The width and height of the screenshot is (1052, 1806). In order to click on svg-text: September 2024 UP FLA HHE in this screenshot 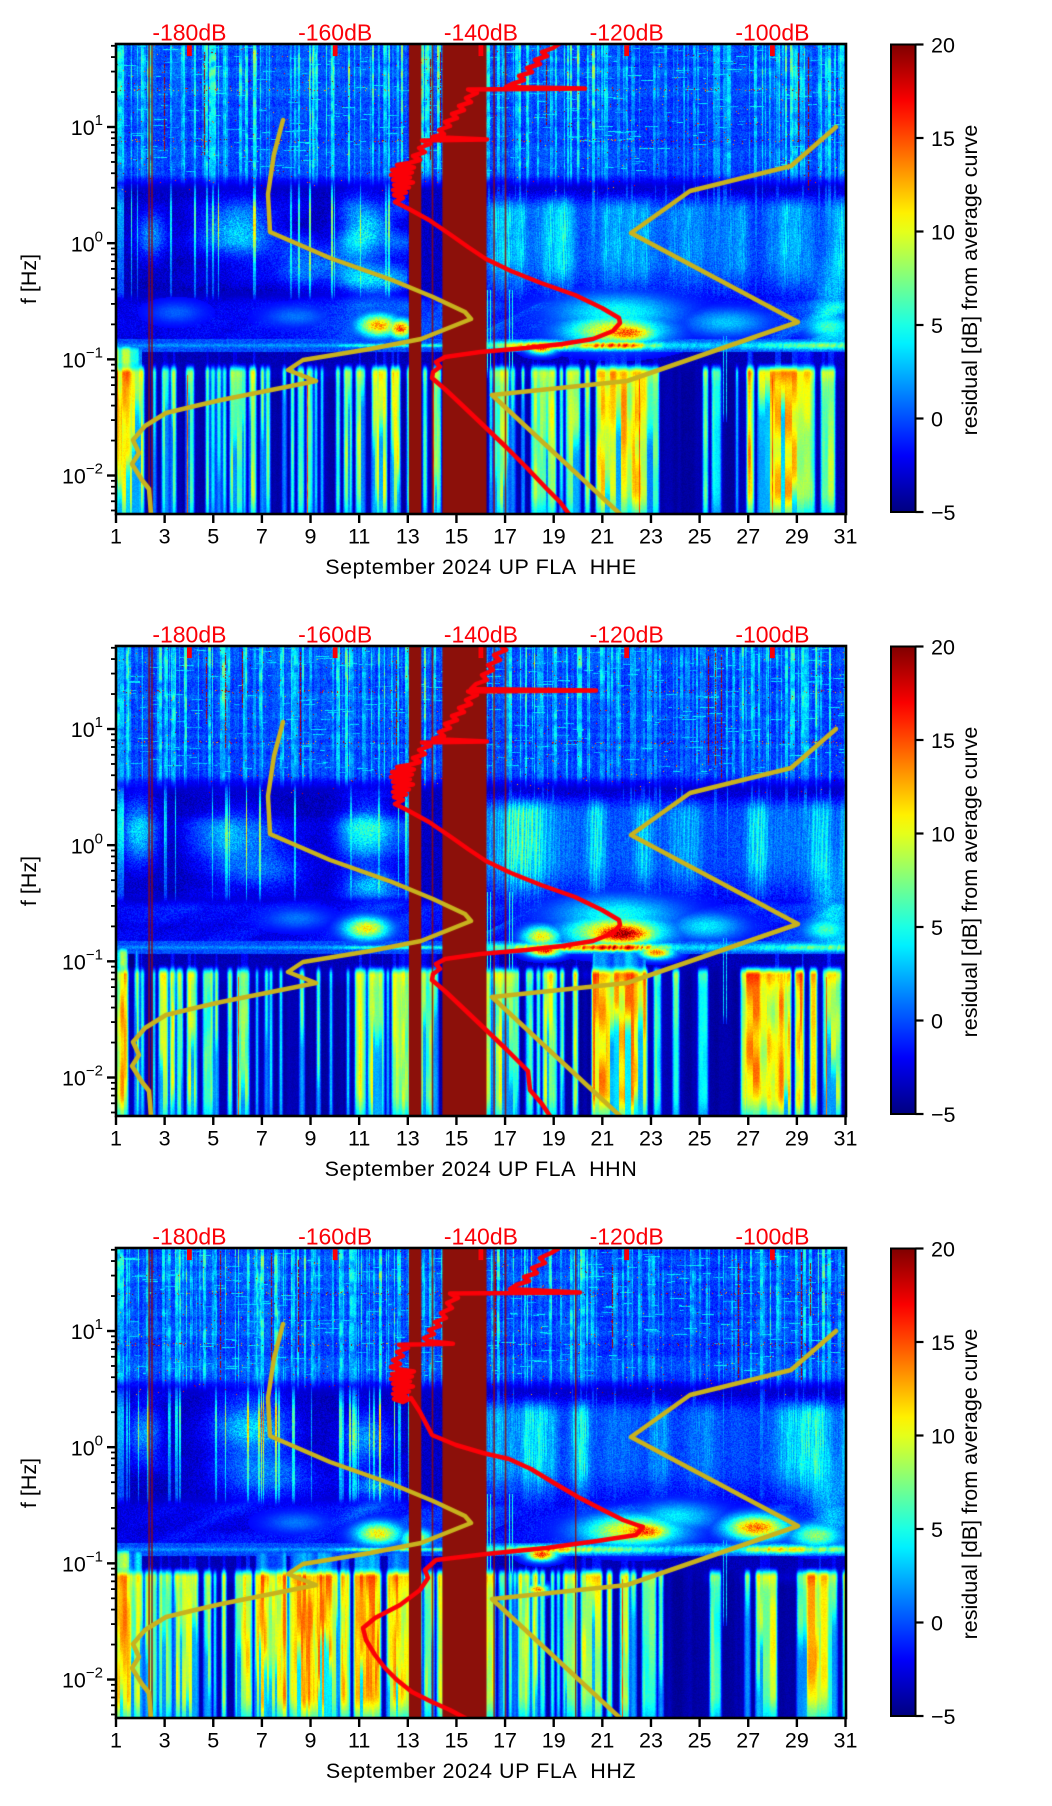, I will do `click(480, 567)`.